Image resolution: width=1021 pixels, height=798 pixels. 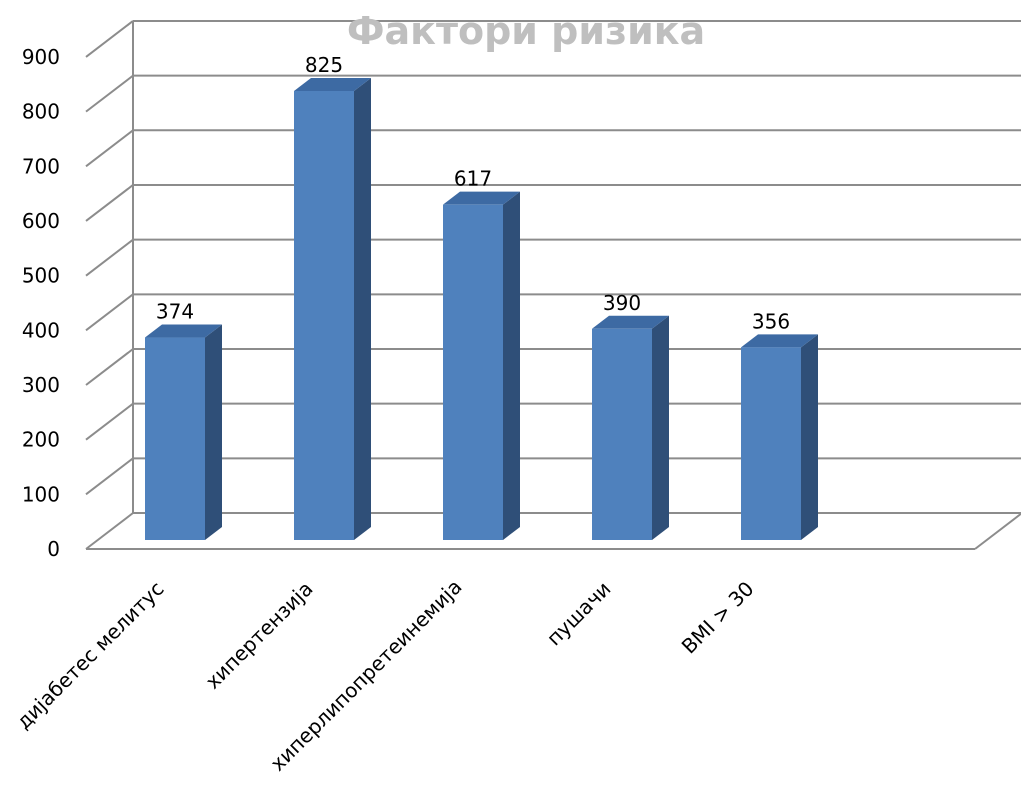 What do you see at coordinates (41, 440) in the screenshot?
I see `y-tick-label: 200` at bounding box center [41, 440].